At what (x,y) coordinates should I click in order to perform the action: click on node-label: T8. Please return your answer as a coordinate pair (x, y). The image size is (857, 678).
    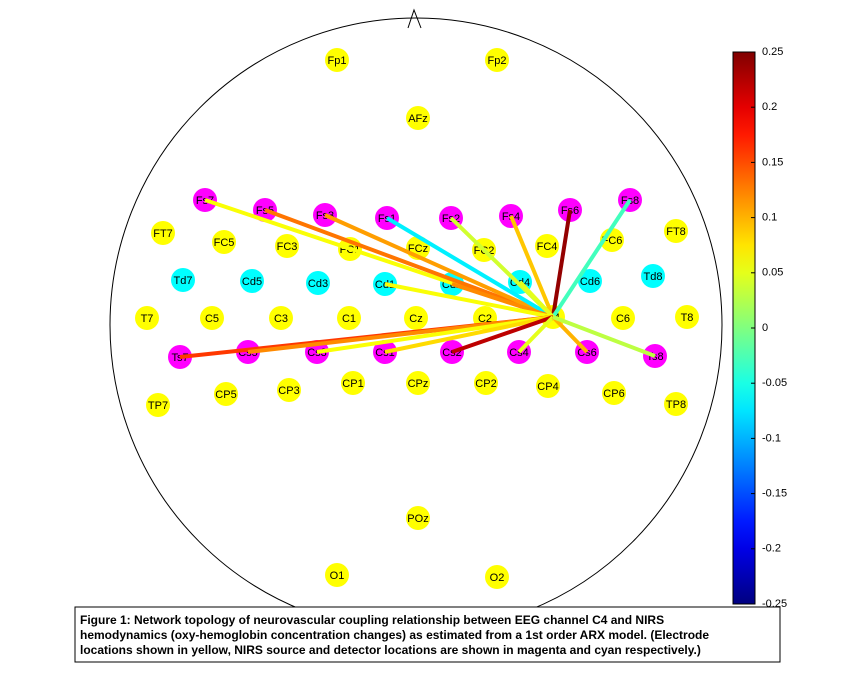
    Looking at the image, I should click on (687, 318).